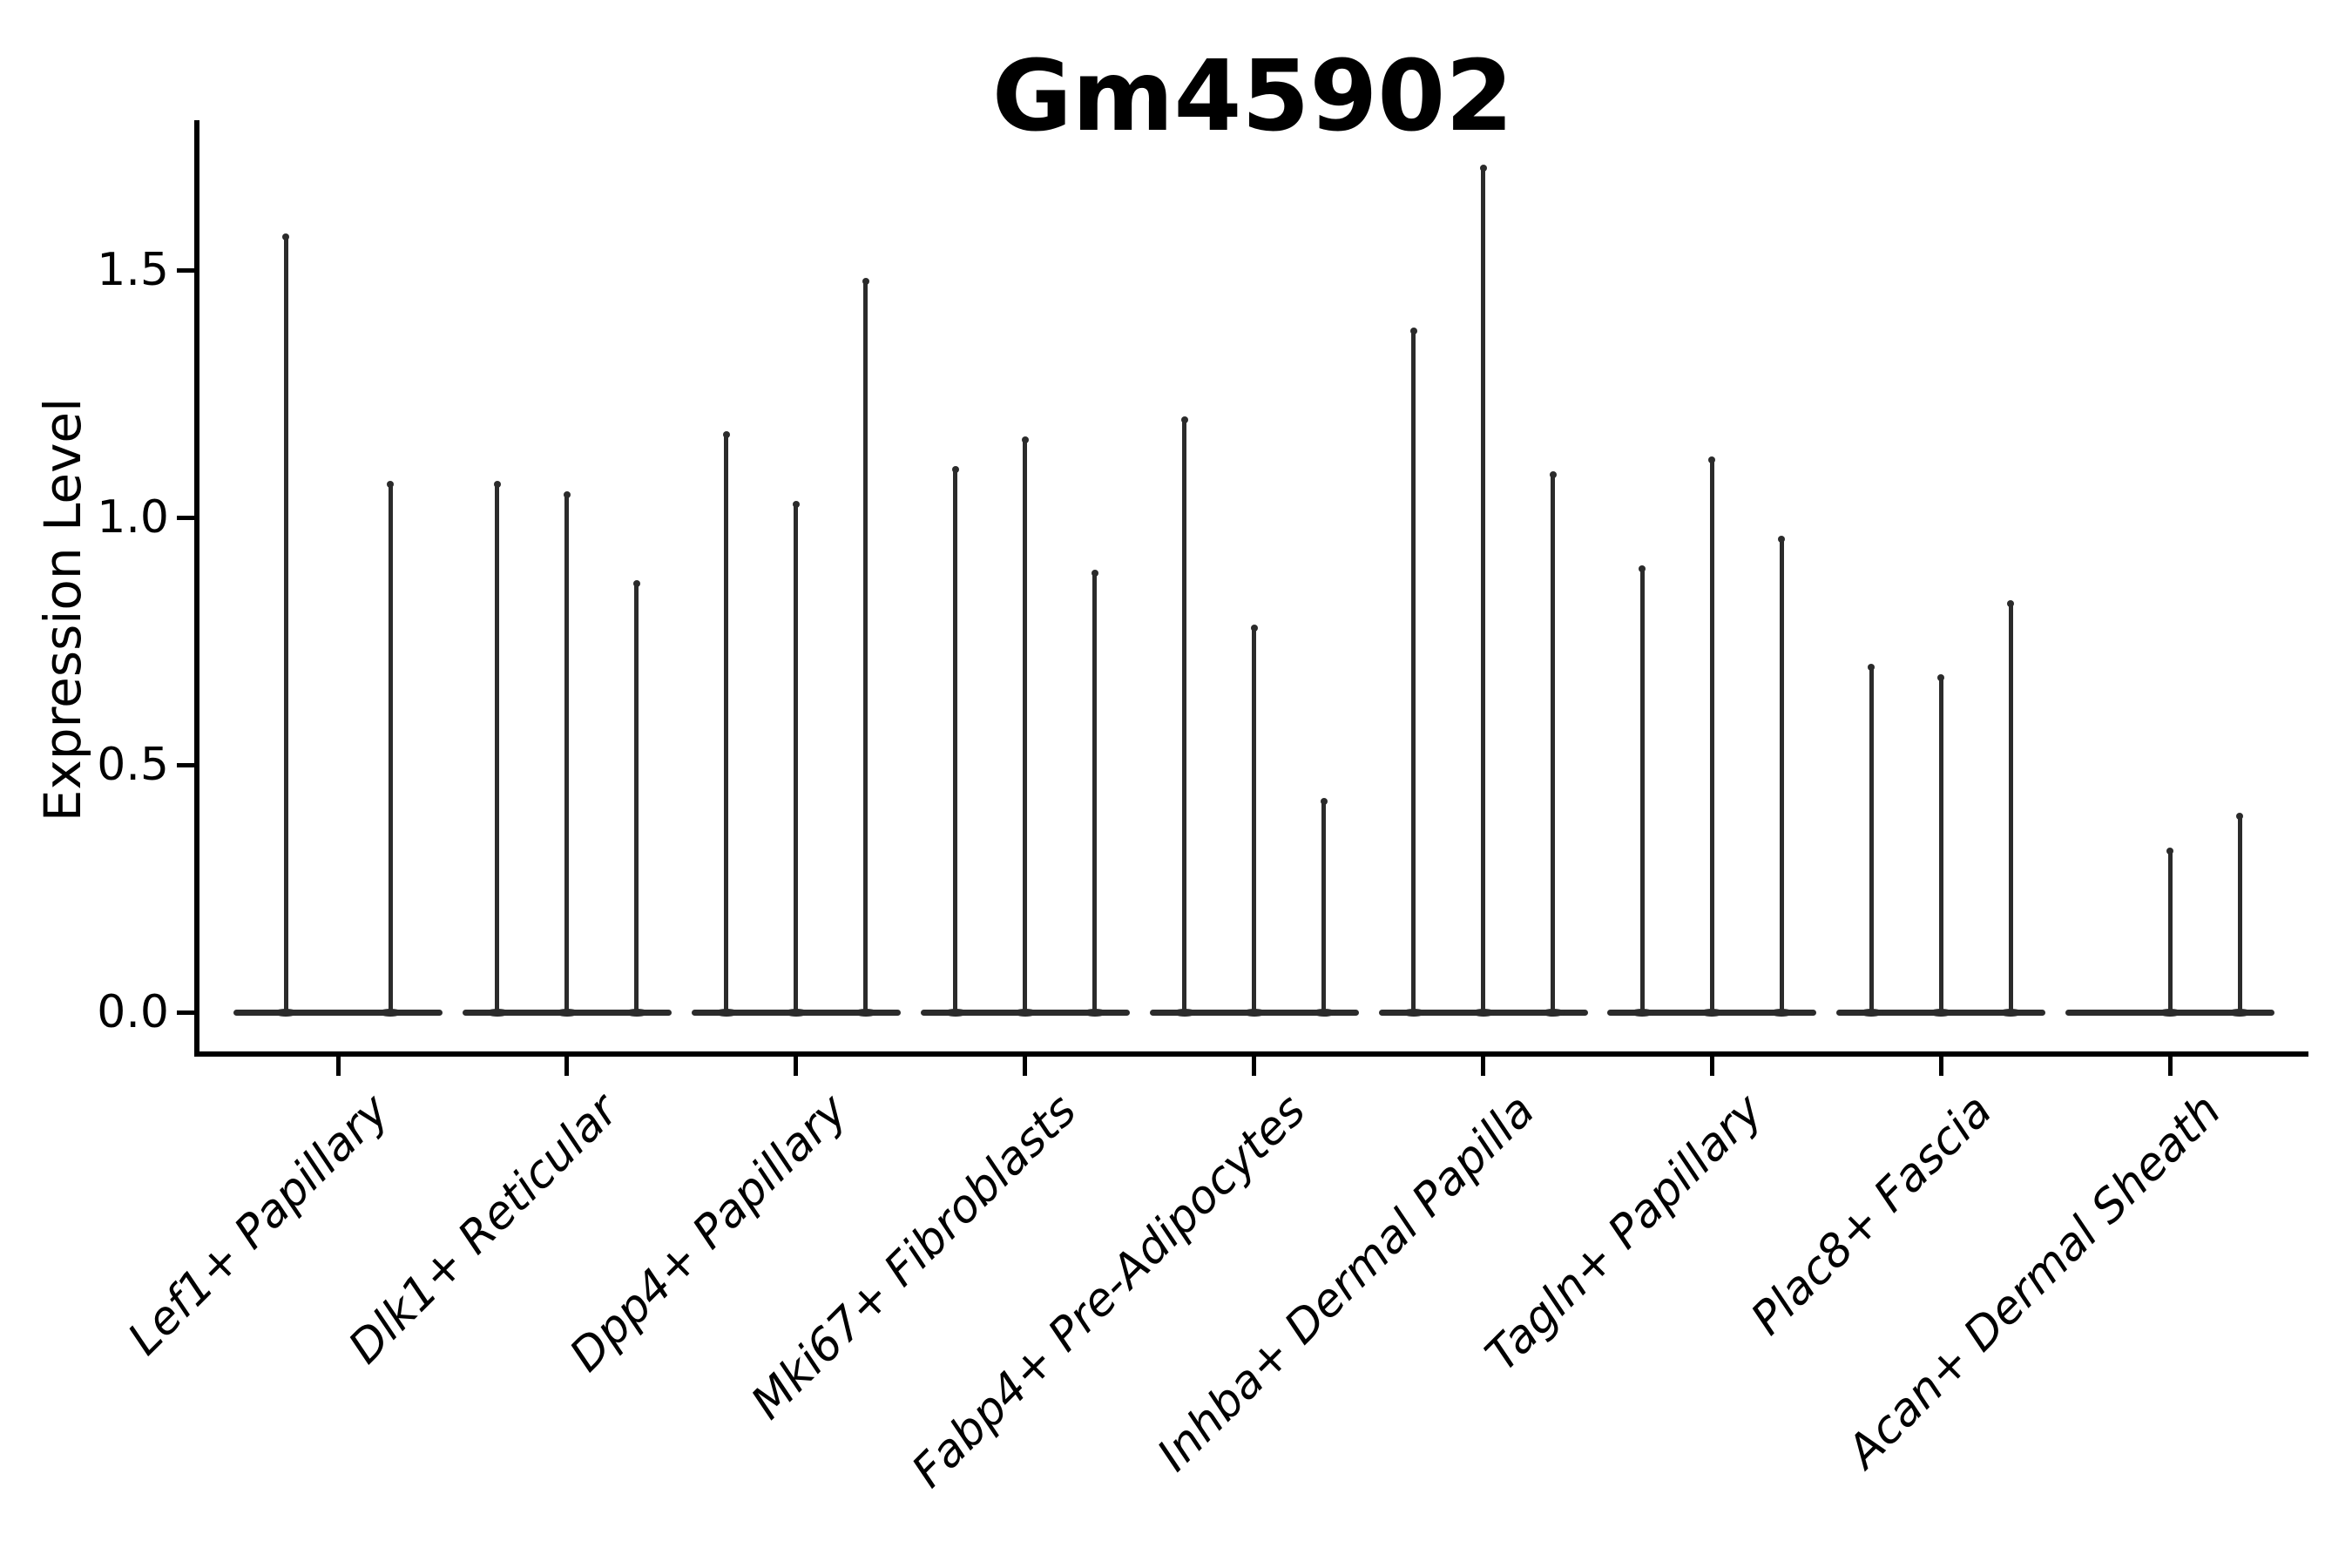  Describe the element at coordinates (2034, 1281) in the screenshot. I see `x-tick-label: Acan+ Dermal Sheath` at that location.